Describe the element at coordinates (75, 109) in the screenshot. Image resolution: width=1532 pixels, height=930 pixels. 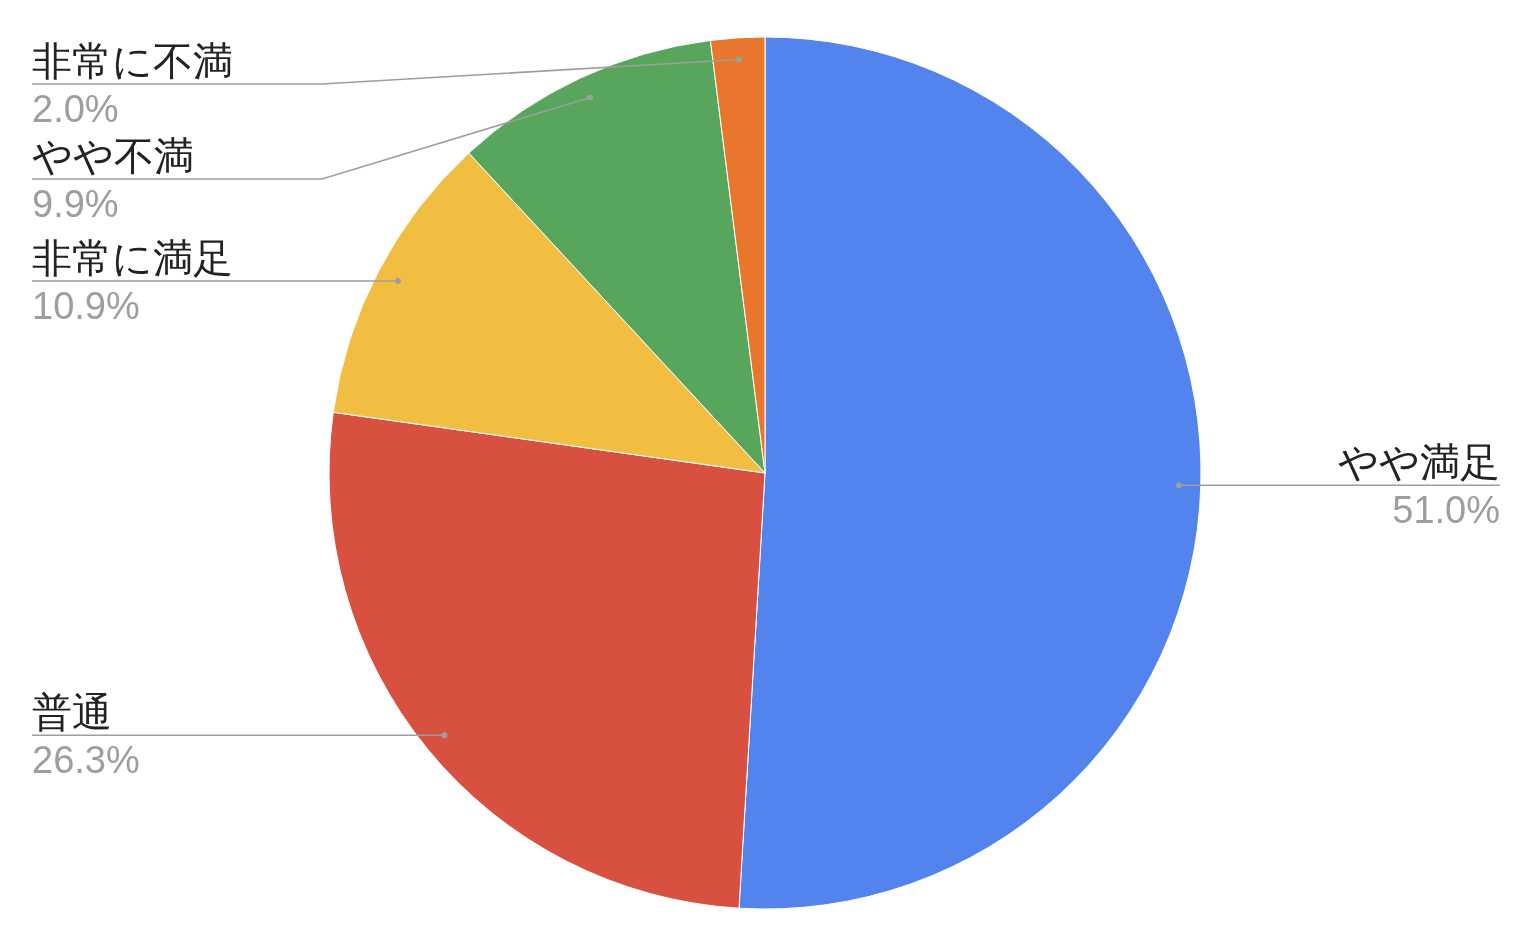
I see `data-label: 2.0%` at that location.